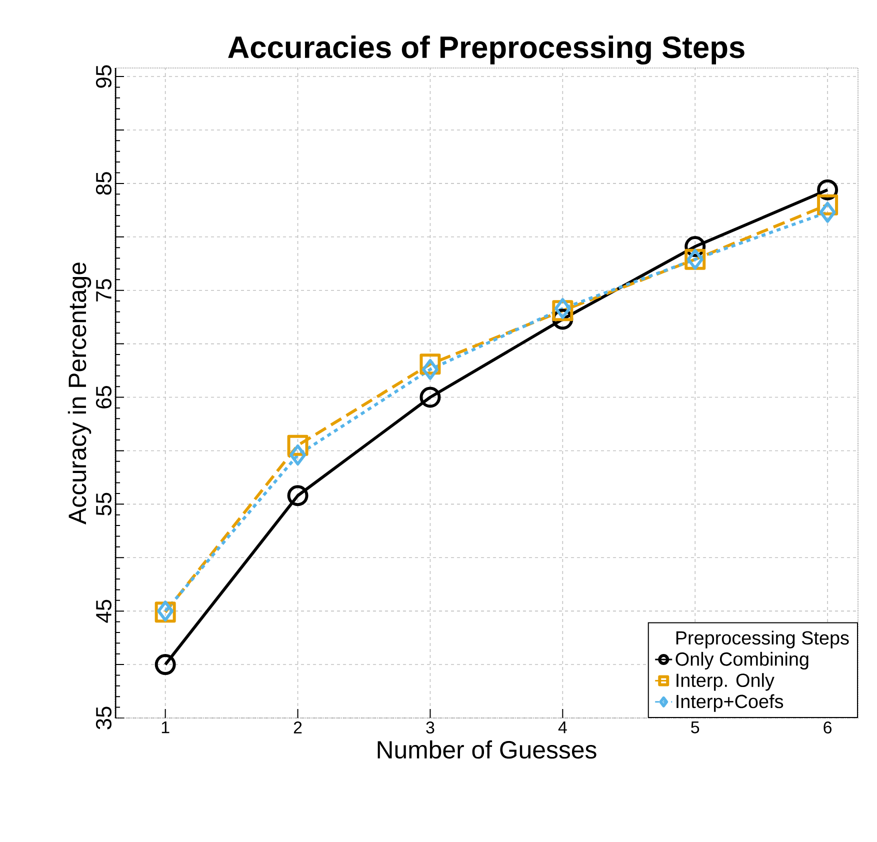 The image size is (877, 842). Describe the element at coordinates (562, 728) in the screenshot. I see `x-tick-label: 4` at that location.